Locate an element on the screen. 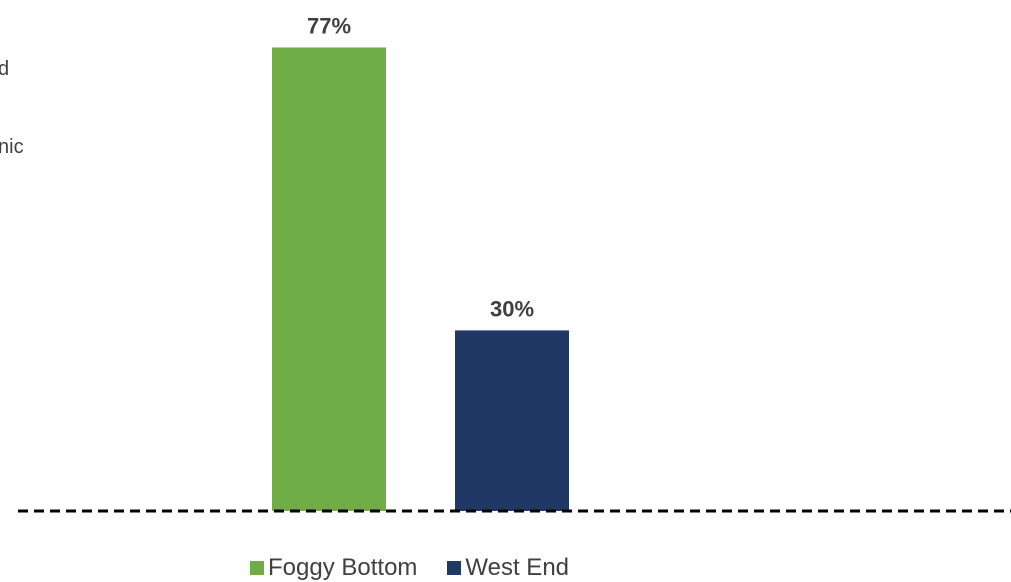 The height and width of the screenshot is (582, 1011). truncated-side-text: nic is located at coordinates (12, 147).